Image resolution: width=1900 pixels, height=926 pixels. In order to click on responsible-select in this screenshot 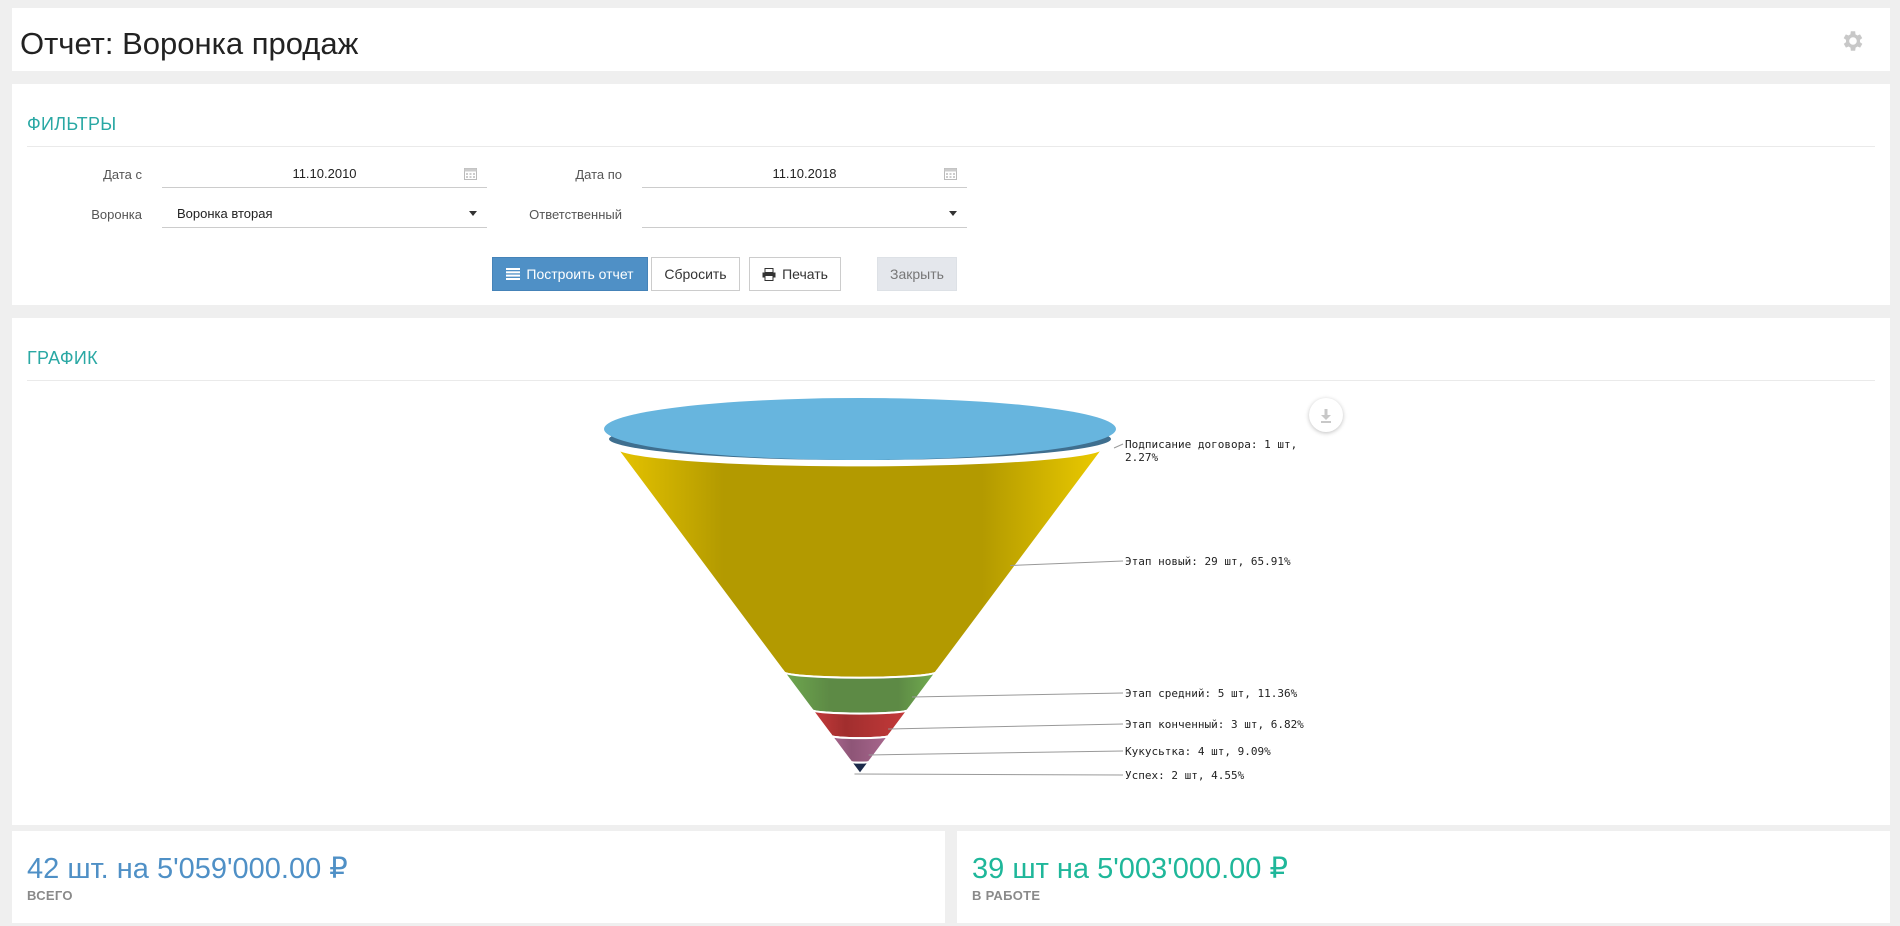, I will do `click(804, 213)`.